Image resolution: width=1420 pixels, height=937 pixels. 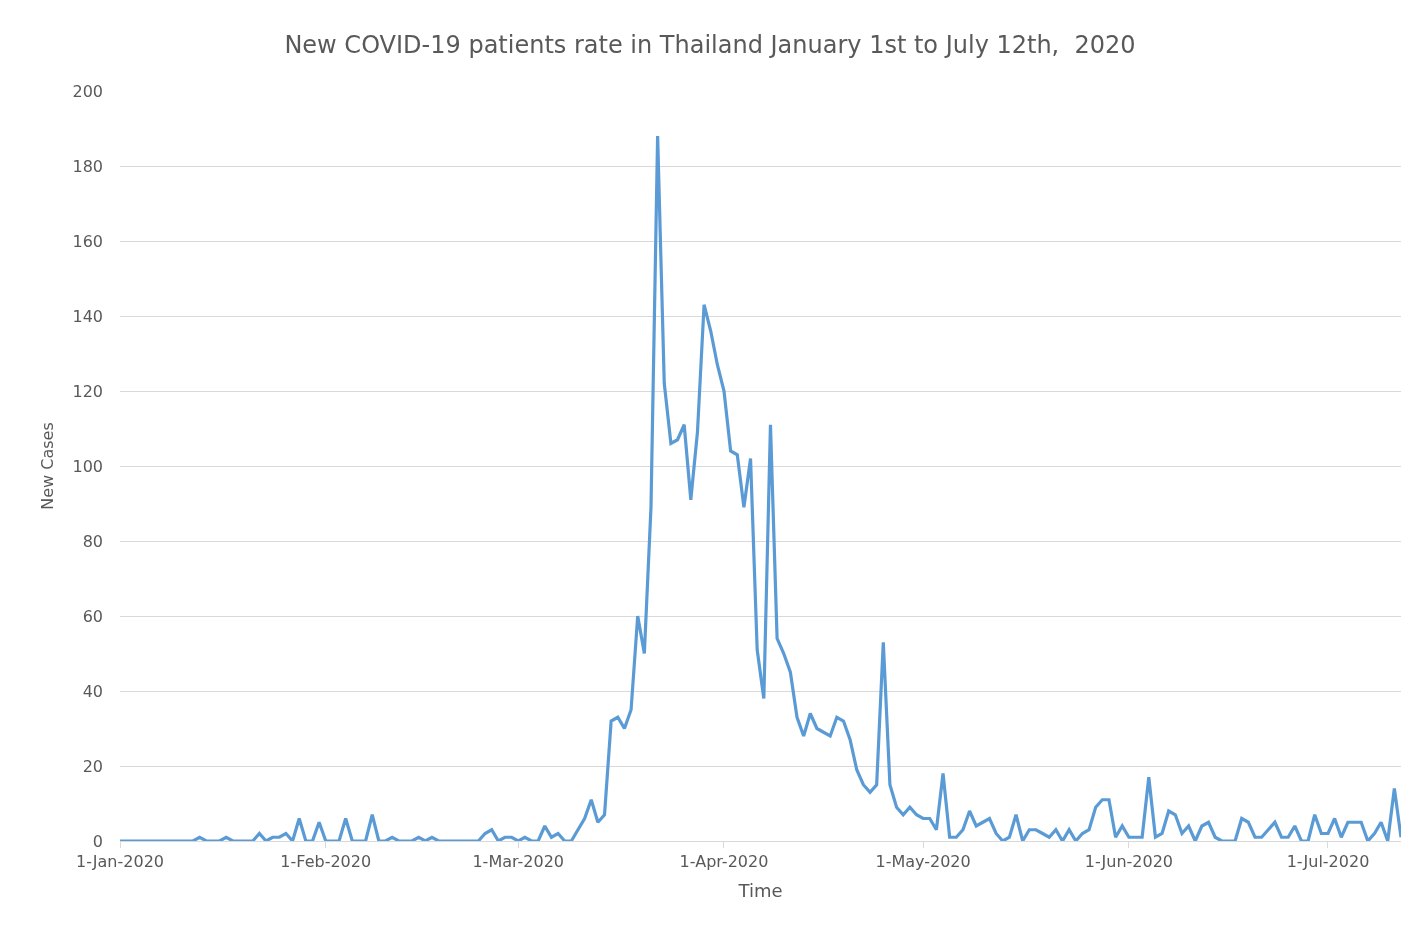 What do you see at coordinates (87, 391) in the screenshot?
I see `y-tick-label: 120` at bounding box center [87, 391].